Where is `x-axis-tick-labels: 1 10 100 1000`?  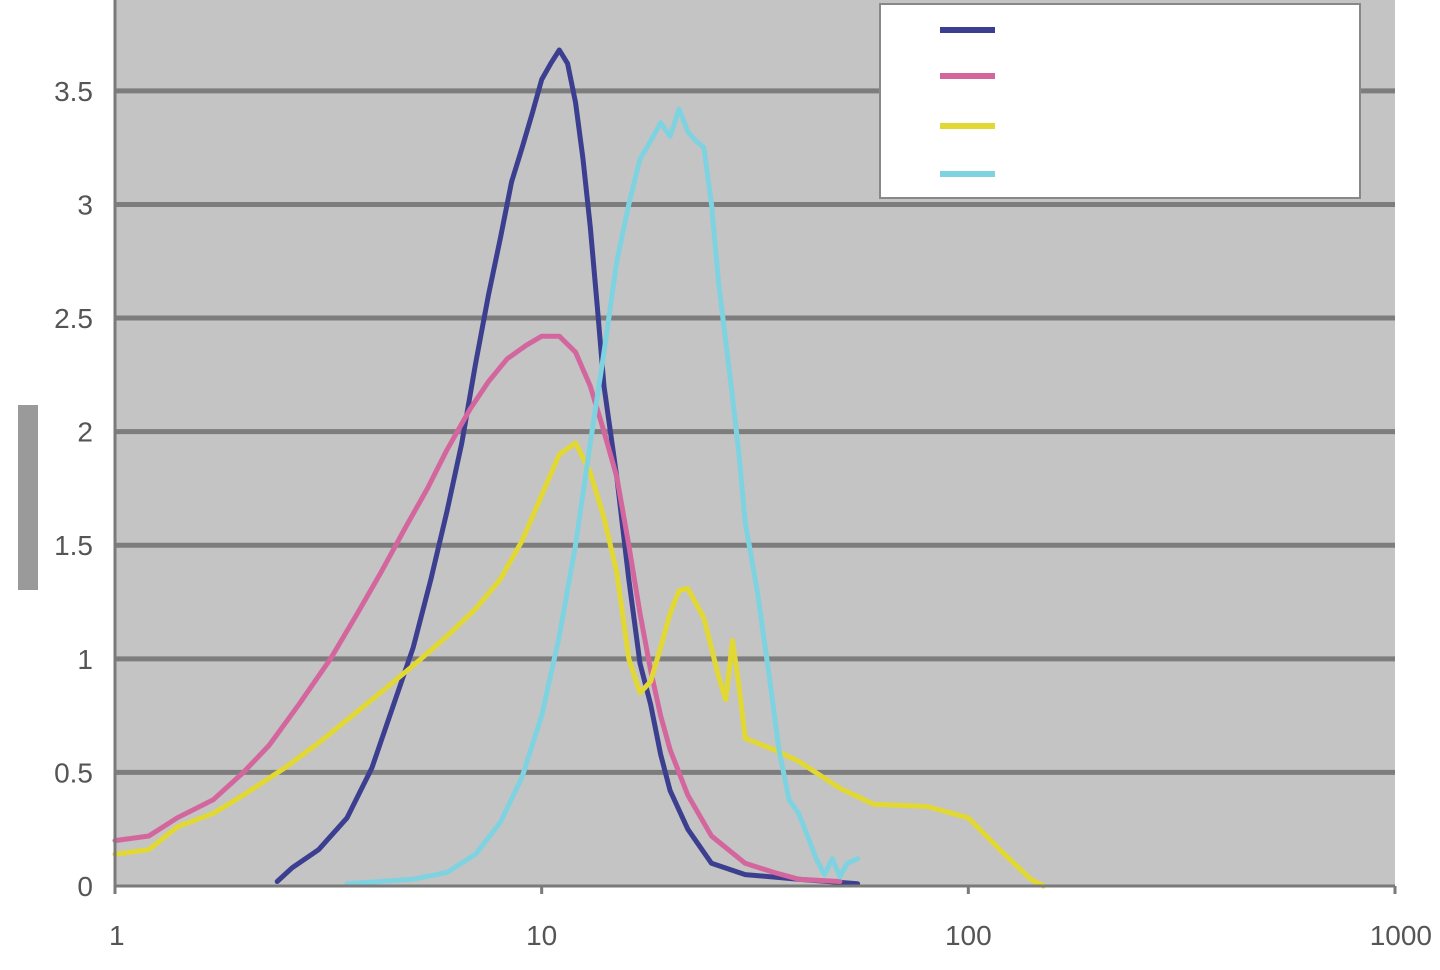
x-axis-tick-labels: 1 10 100 1000 is located at coordinates (770, 918).